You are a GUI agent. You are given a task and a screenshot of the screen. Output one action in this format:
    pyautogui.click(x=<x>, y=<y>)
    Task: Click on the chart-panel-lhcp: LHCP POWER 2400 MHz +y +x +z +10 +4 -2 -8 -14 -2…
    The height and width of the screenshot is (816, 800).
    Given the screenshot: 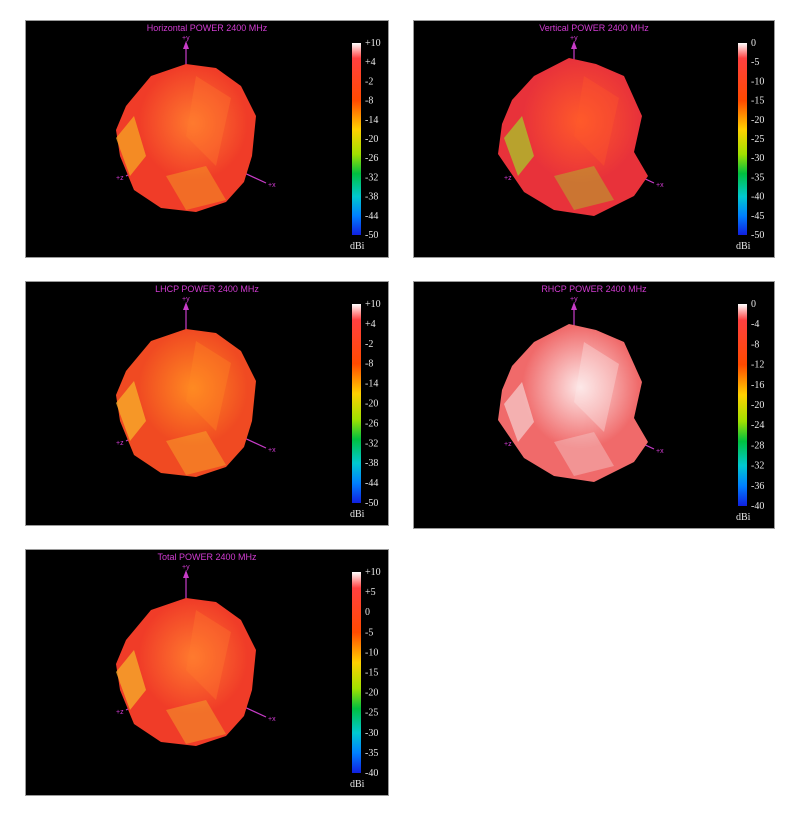 What is the action you would take?
    pyautogui.click(x=207, y=403)
    